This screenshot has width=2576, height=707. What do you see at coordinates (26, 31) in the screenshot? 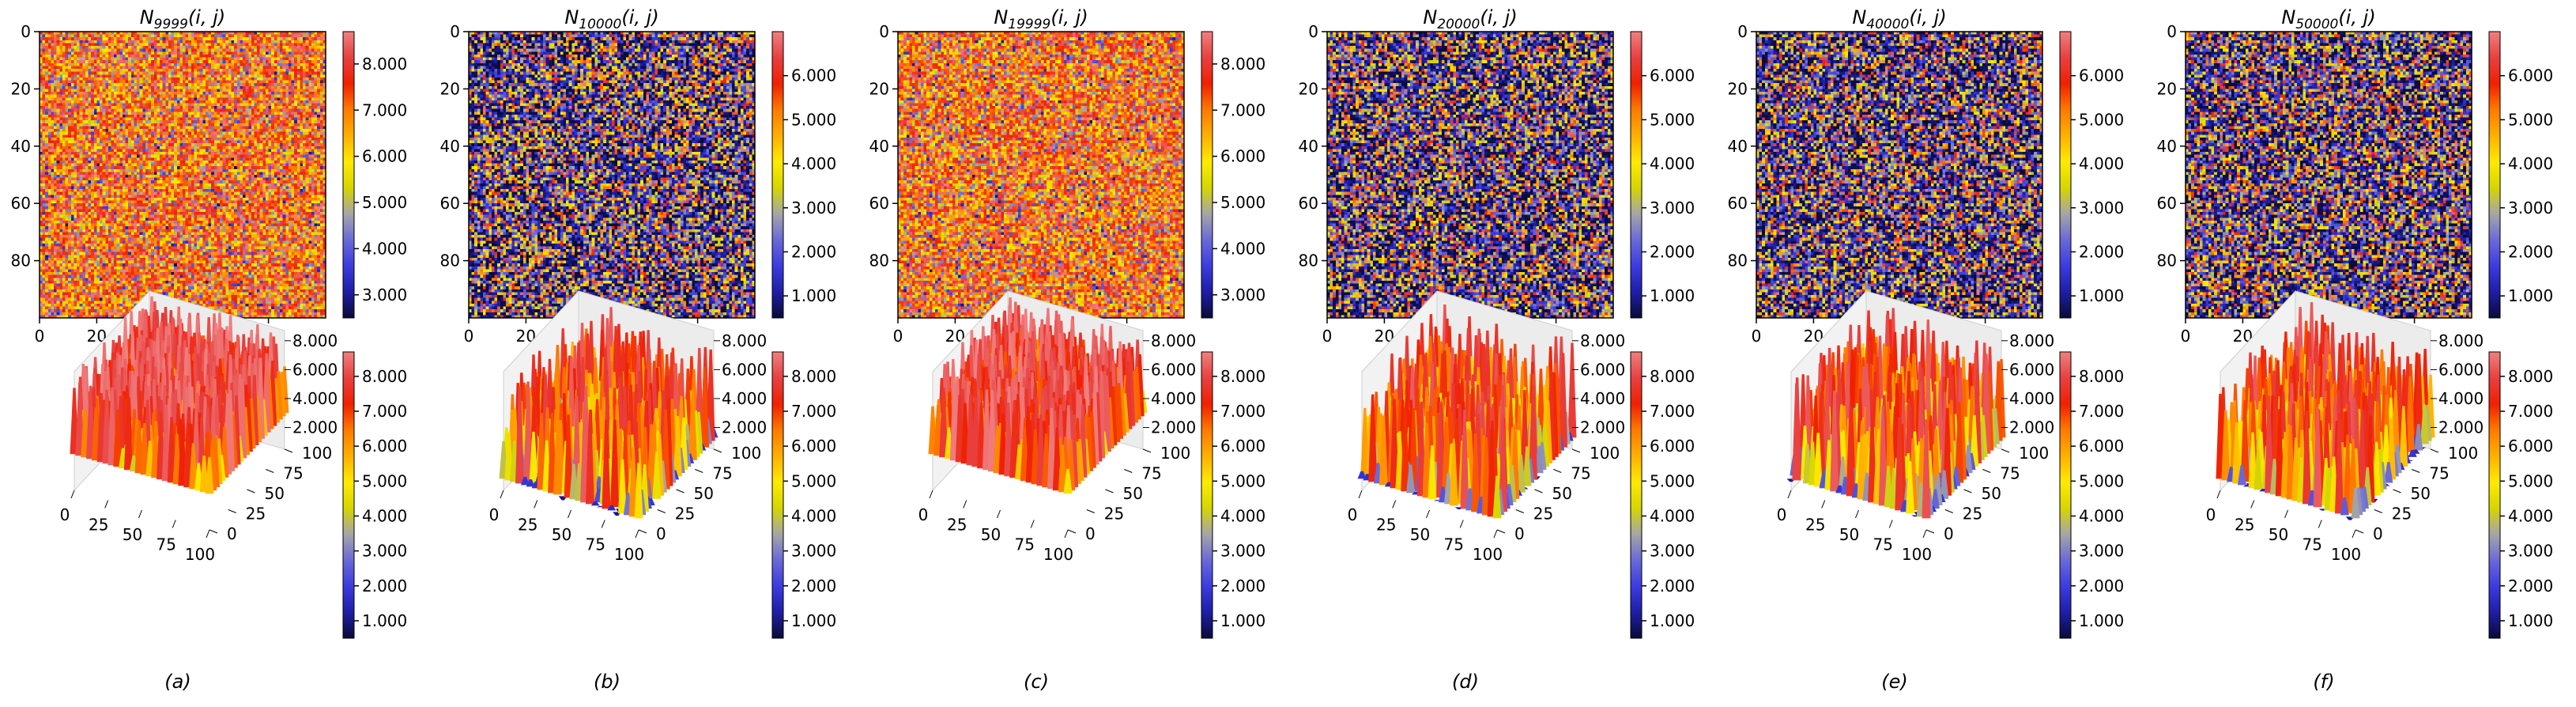
I see `y-tick-label: 0` at bounding box center [26, 31].